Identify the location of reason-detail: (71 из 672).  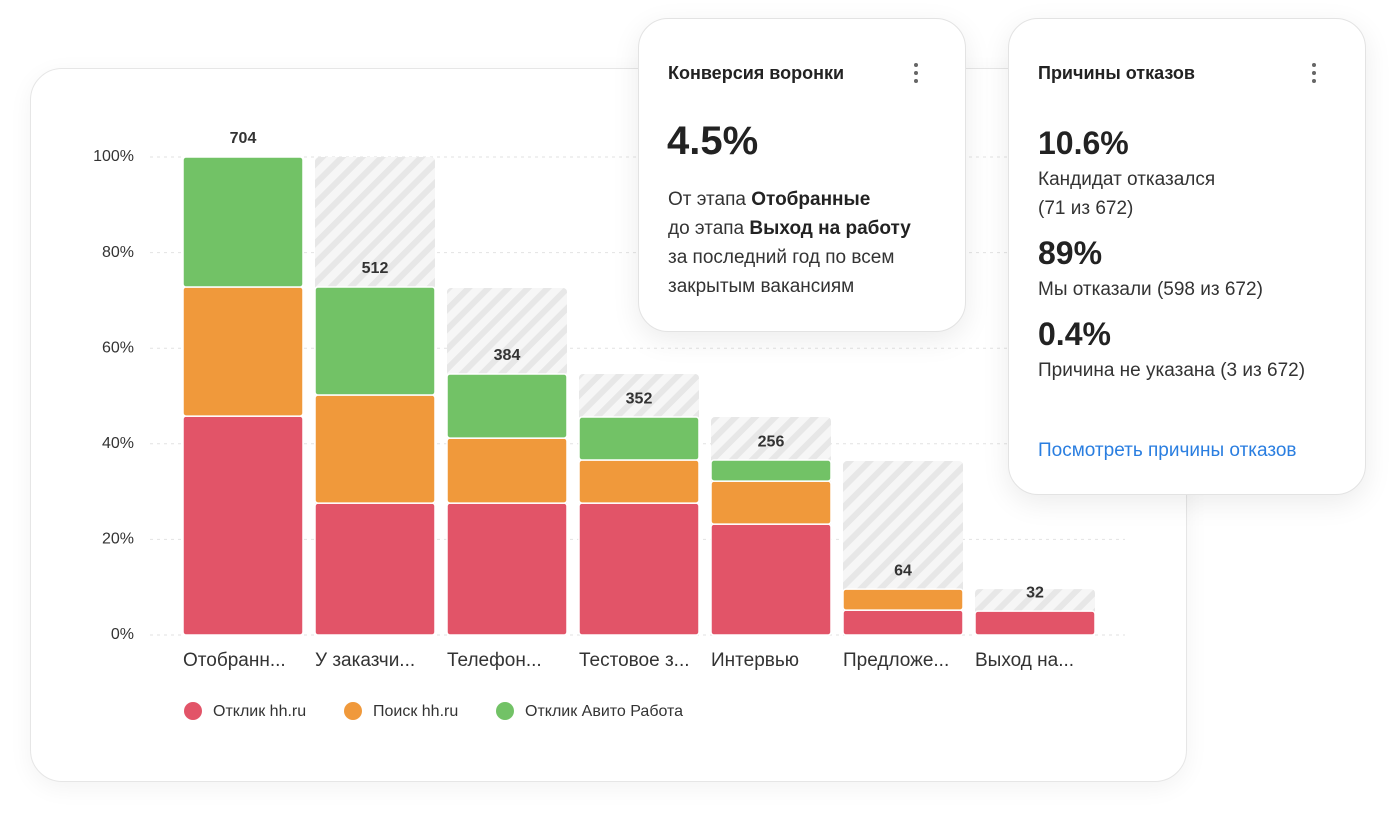
(1086, 208).